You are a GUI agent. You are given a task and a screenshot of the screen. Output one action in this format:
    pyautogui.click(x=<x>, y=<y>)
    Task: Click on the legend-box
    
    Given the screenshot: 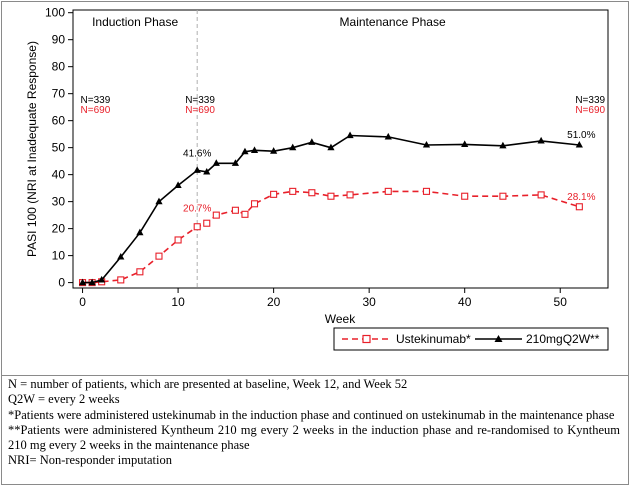 What is the action you would take?
    pyautogui.click(x=471, y=339)
    